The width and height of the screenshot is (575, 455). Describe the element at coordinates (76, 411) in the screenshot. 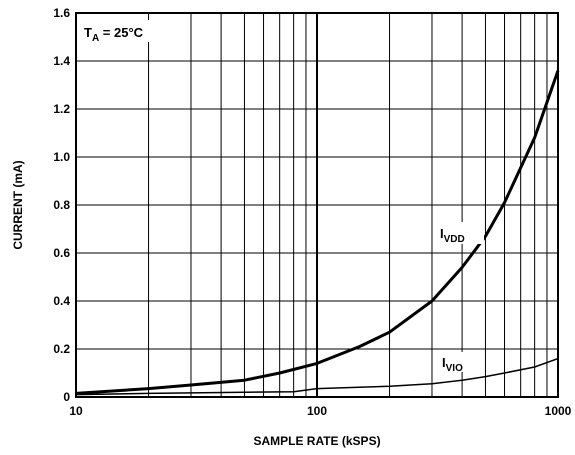

I see `x-tick-label: 10` at that location.